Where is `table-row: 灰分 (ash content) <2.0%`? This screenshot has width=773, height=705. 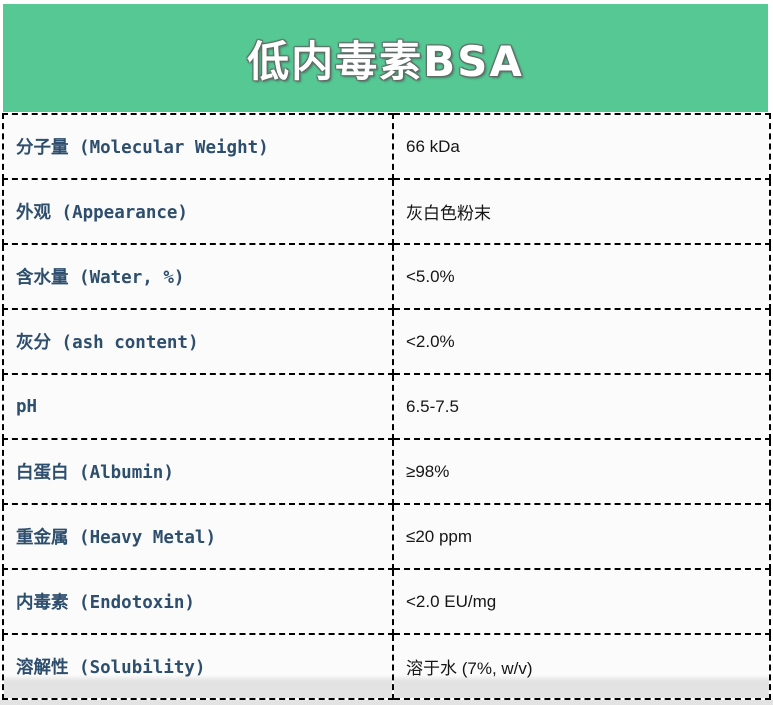 table-row: 灰分 (ash content) <2.0% is located at coordinates (386, 341).